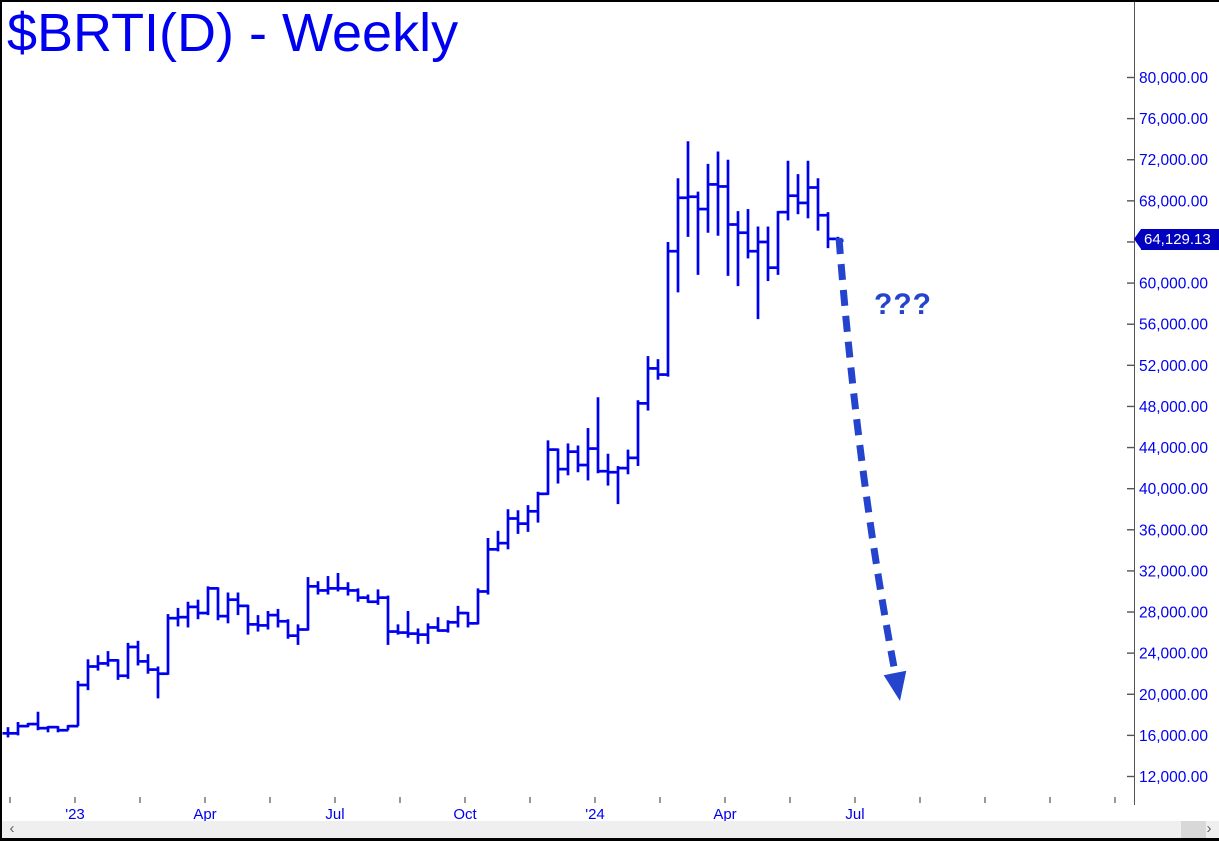 This screenshot has height=841, width=1219. I want to click on y-axis-label: 44,000.00, so click(1173, 448).